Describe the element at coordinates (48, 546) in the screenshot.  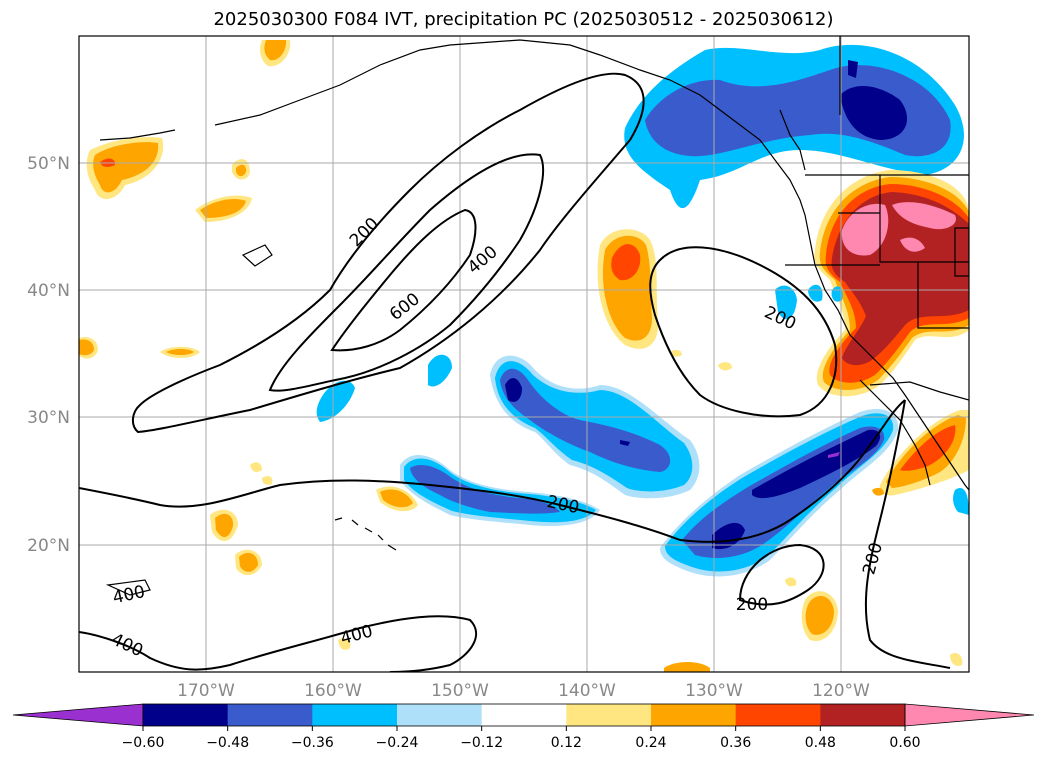
I see `lat-label: 20°N` at that location.